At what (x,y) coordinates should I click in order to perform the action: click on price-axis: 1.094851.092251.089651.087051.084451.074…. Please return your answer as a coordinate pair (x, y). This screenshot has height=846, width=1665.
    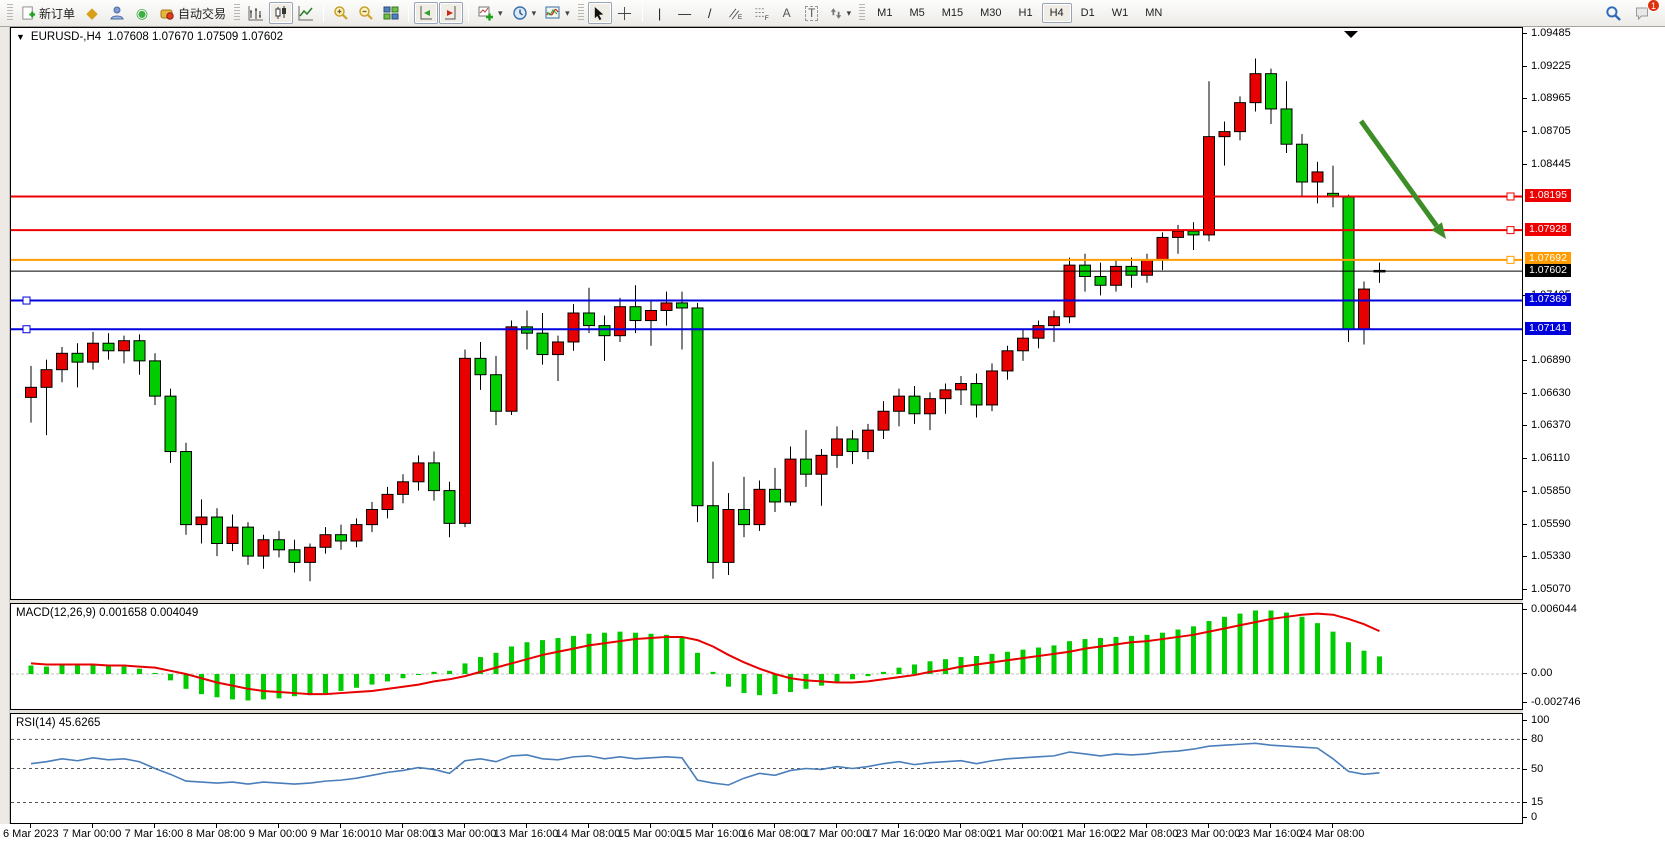
    Looking at the image, I should click on (1594, 425).